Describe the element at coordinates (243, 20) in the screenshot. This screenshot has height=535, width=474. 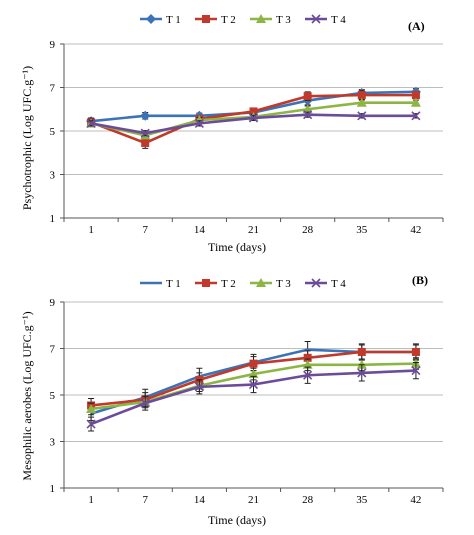
I see `legend-panel-a: T 1 T 2 T 3 T 4` at that location.